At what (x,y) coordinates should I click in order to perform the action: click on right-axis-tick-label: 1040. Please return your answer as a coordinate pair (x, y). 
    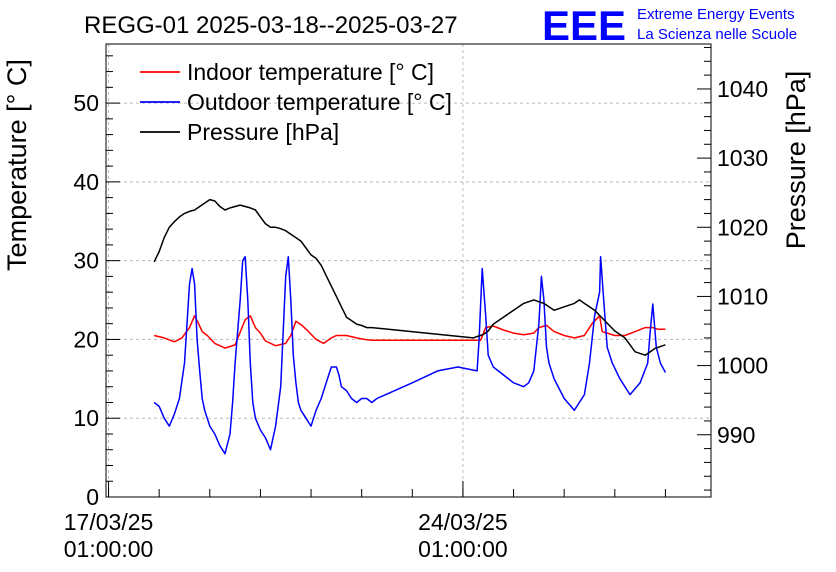
    Looking at the image, I should click on (742, 89).